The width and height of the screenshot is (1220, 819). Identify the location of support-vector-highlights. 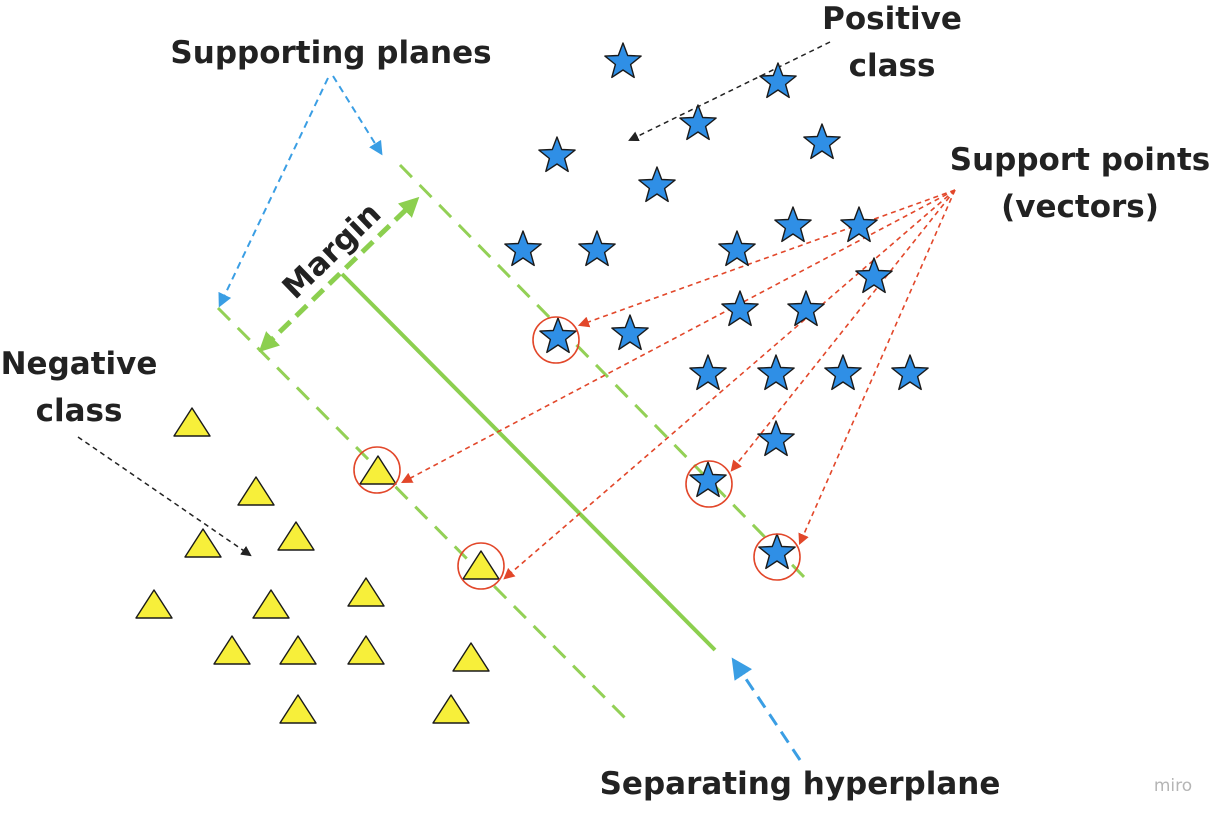
(577, 453).